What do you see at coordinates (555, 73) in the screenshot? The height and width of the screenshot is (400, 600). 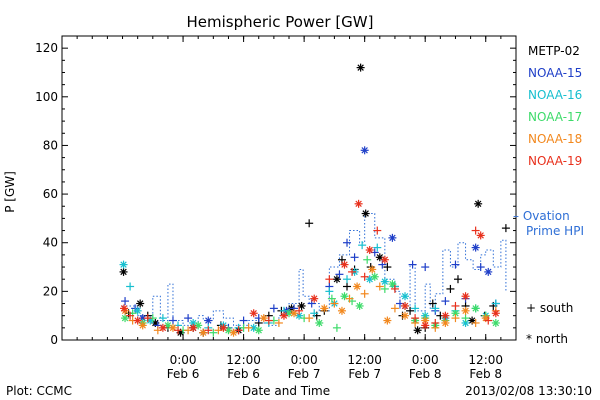 I see `legend-entry: NOAA-15` at bounding box center [555, 73].